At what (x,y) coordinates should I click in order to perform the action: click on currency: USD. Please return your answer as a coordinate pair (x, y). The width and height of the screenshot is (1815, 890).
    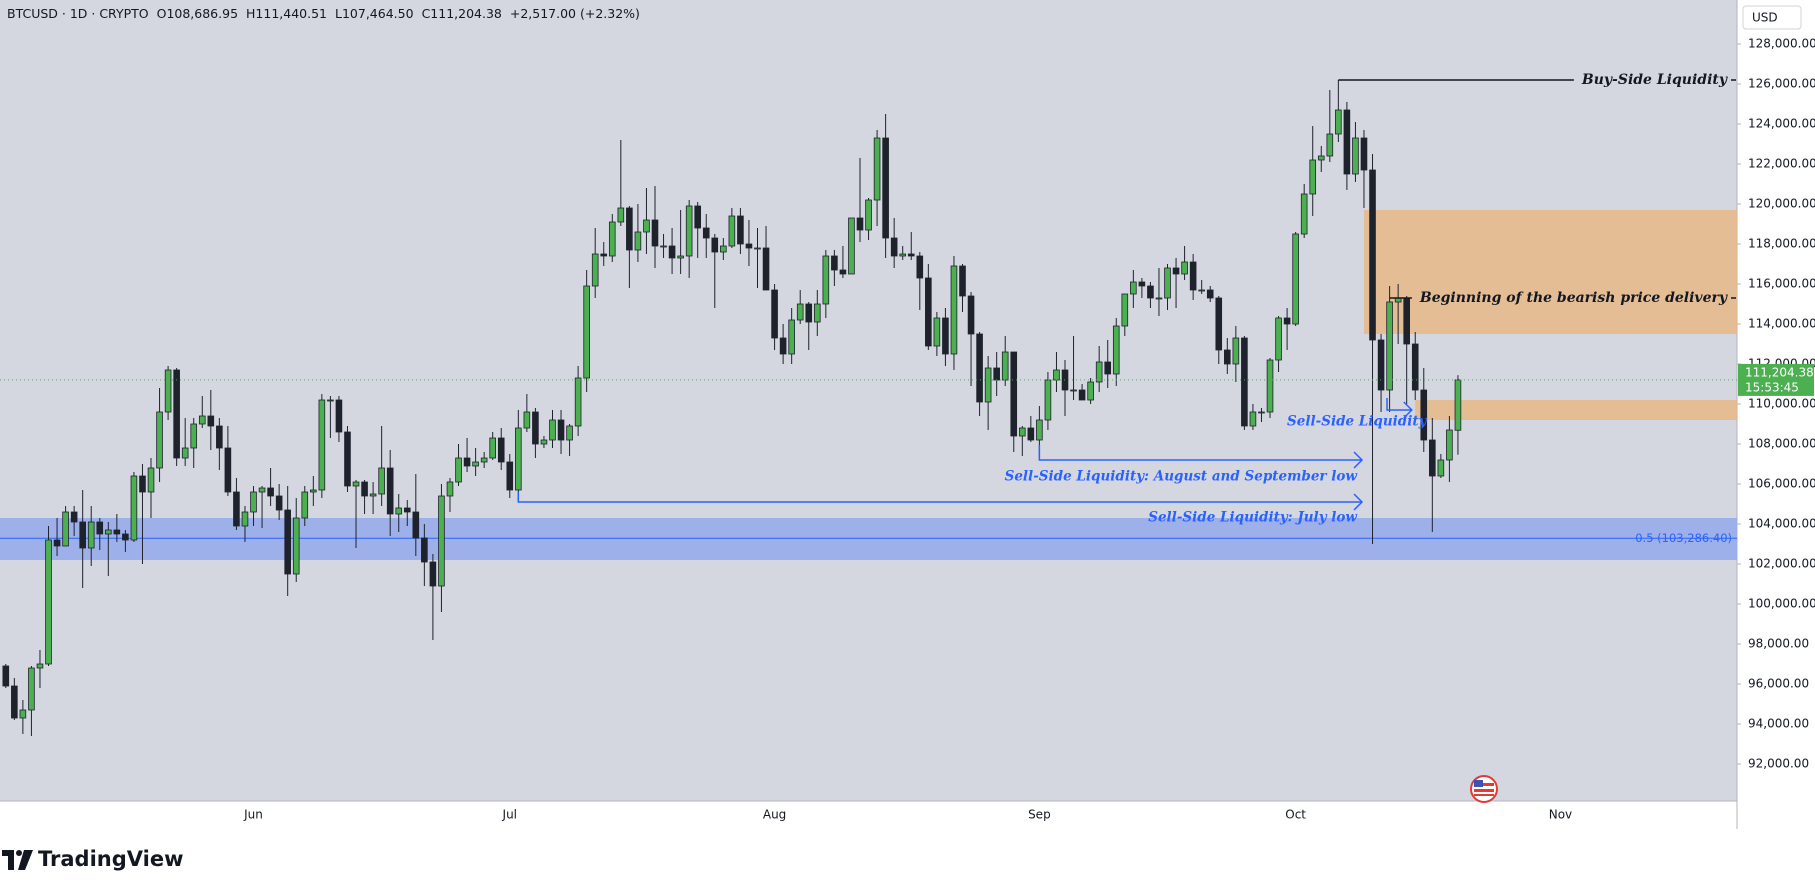
    Looking at the image, I should click on (1765, 18).